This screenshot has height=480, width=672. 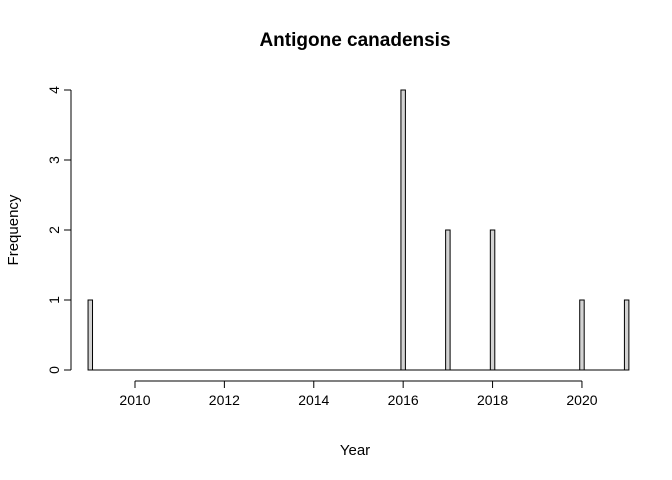 I want to click on bar-2020, so click(x=582, y=335).